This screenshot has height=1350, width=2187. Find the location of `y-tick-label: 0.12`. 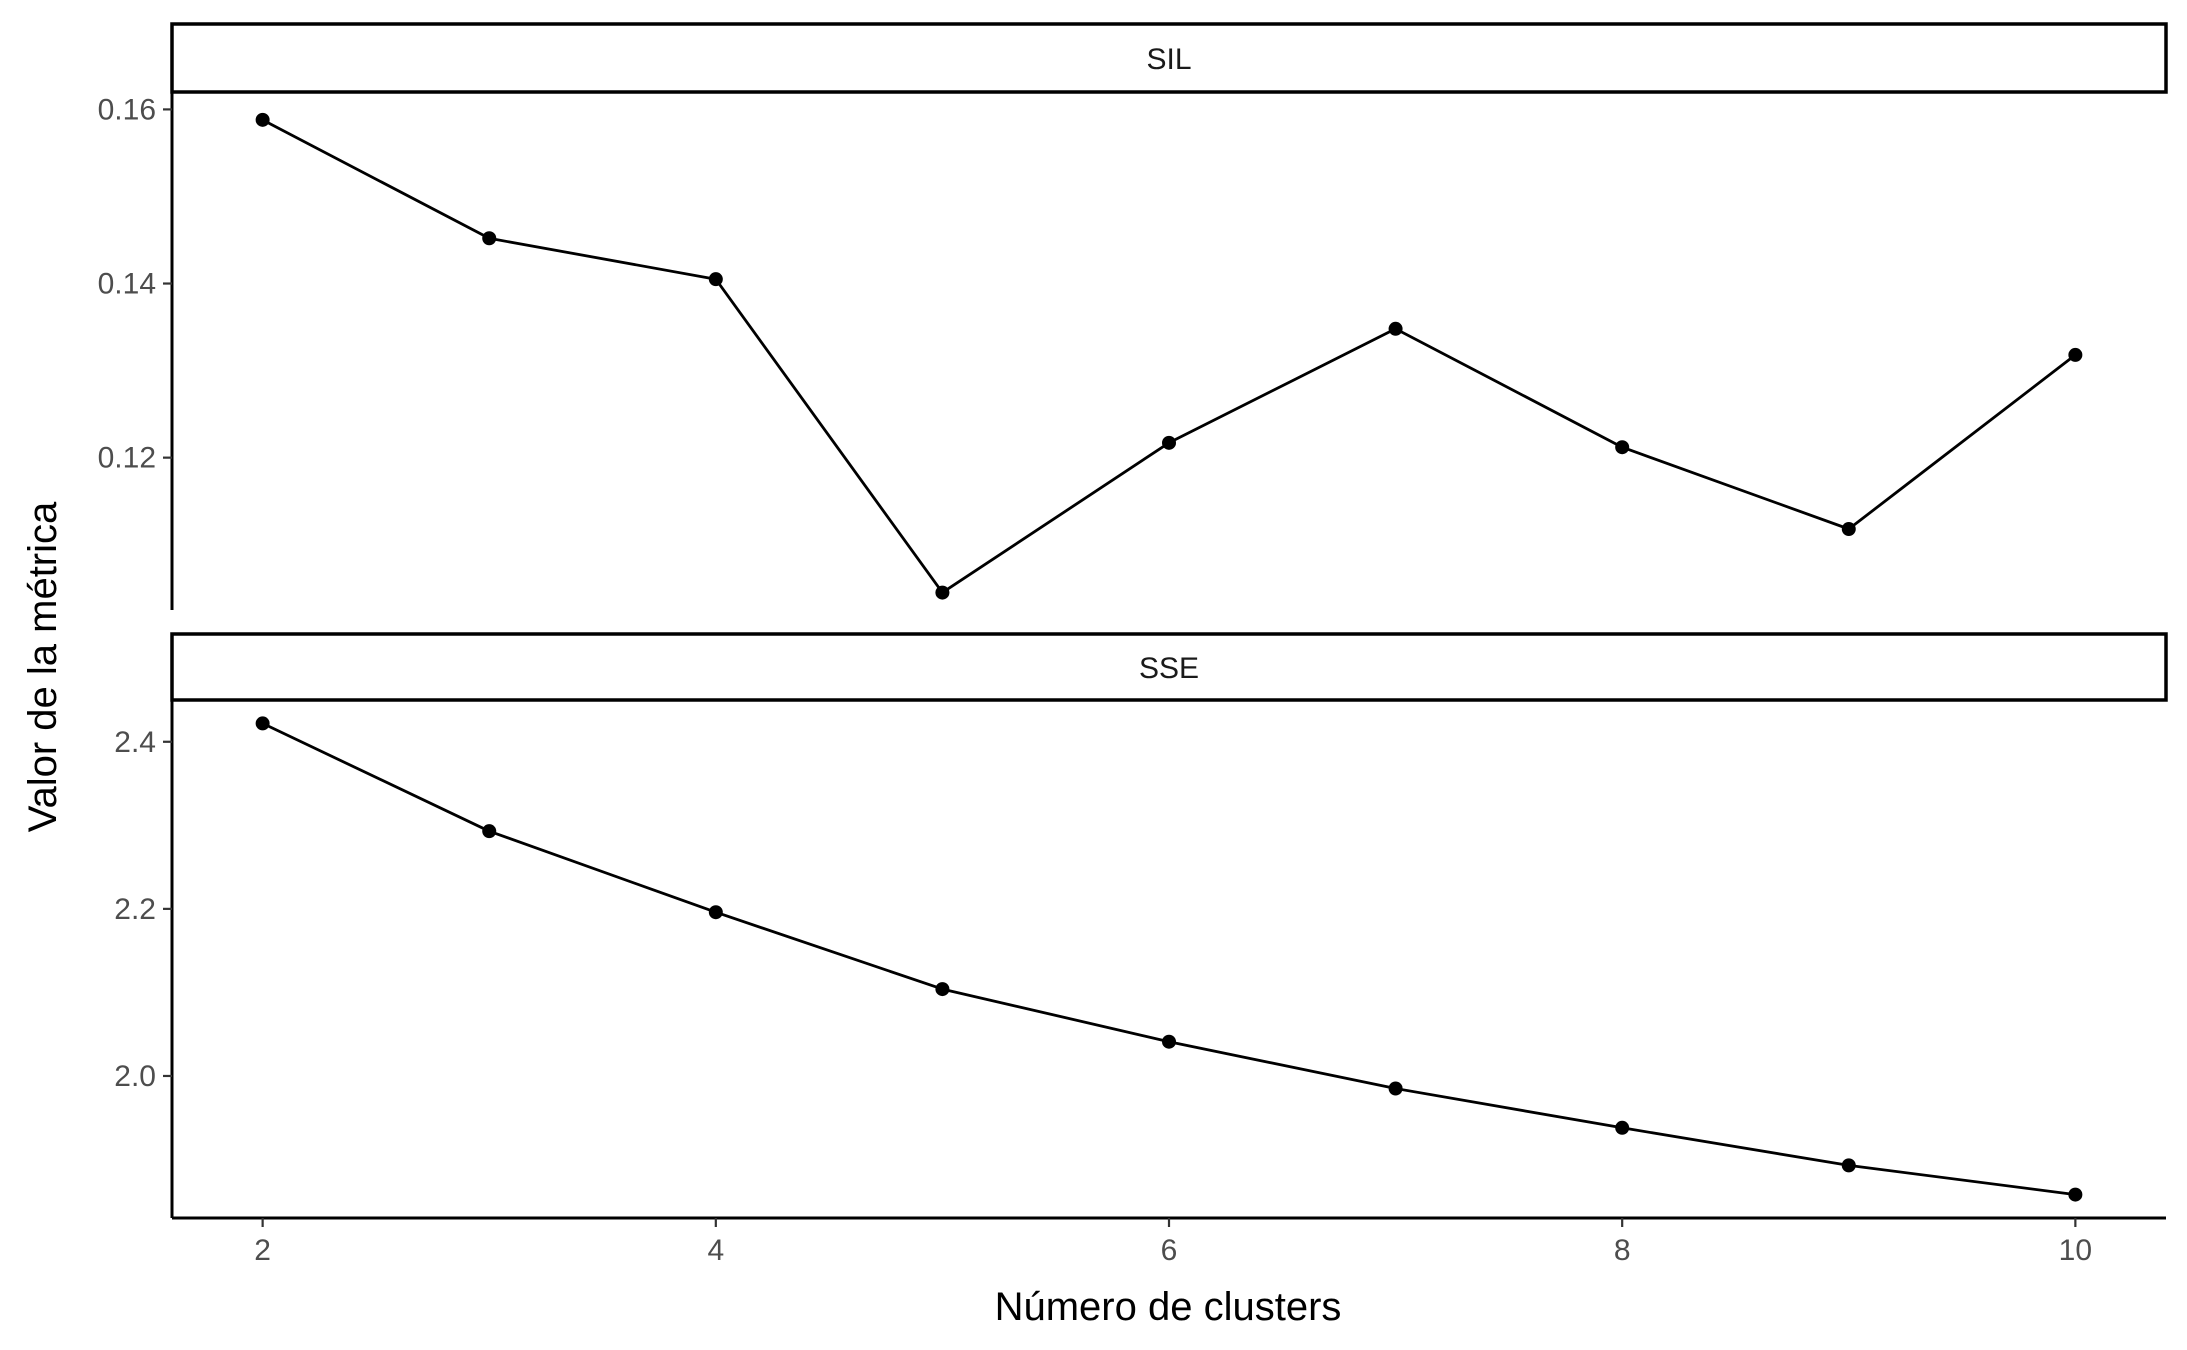

y-tick-label: 0.12 is located at coordinates (127, 458).